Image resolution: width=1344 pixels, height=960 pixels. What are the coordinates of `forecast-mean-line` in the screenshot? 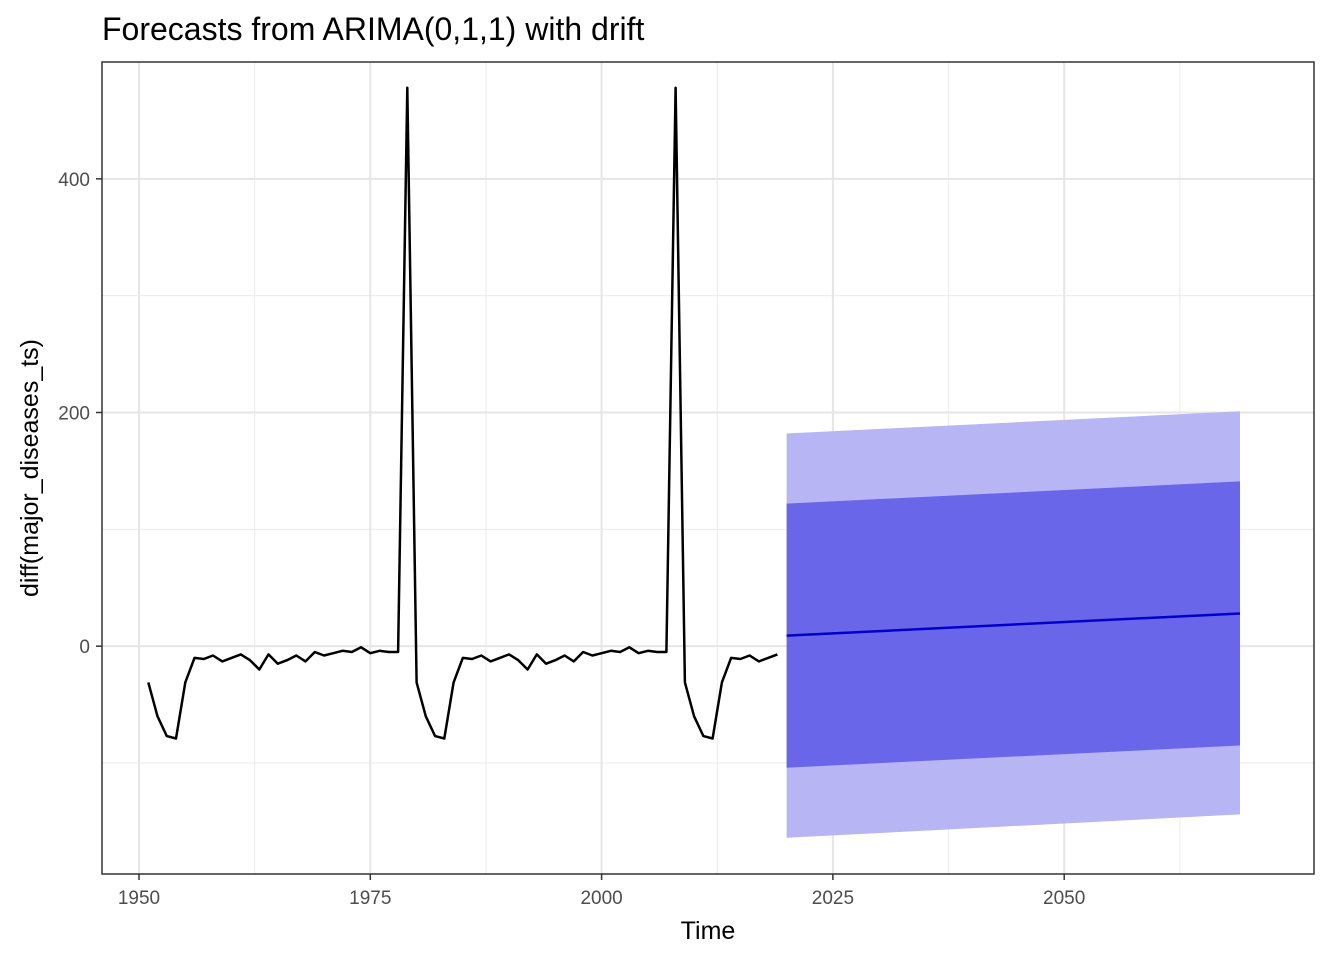 It's located at (1013, 624).